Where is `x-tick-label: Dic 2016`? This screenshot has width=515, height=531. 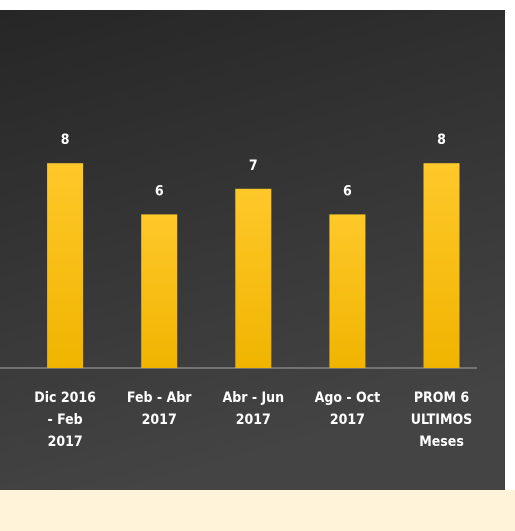 x-tick-label: Dic 2016 is located at coordinates (65, 398).